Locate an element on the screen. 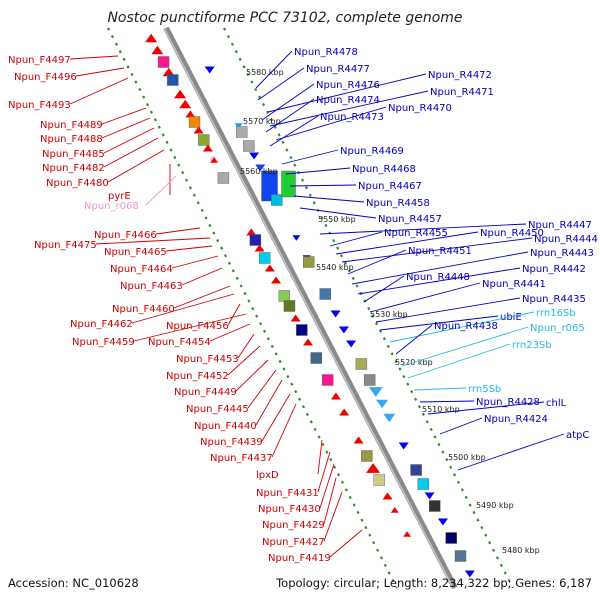  gene-label: Npun_F4482 is located at coordinates (73, 168).